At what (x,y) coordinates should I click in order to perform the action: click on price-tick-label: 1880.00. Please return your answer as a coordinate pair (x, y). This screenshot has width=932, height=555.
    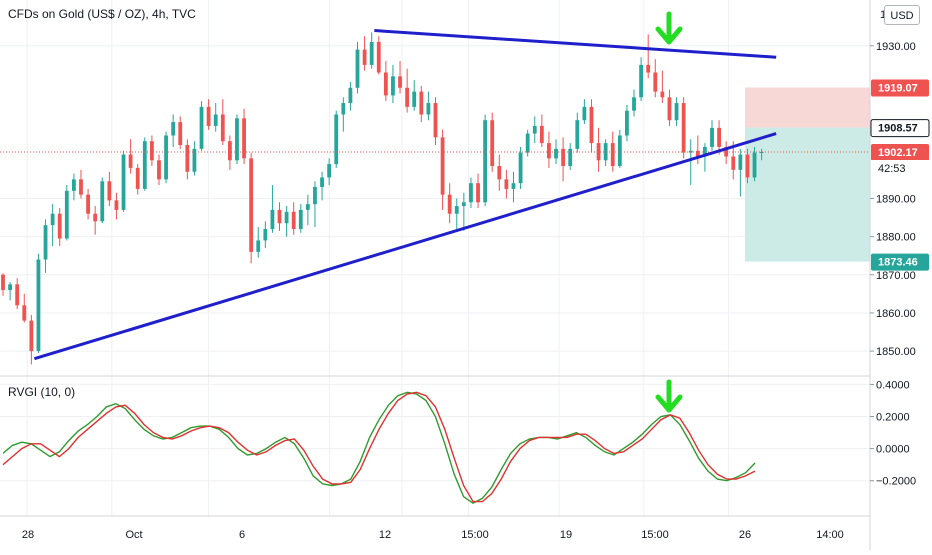
    Looking at the image, I should click on (896, 238).